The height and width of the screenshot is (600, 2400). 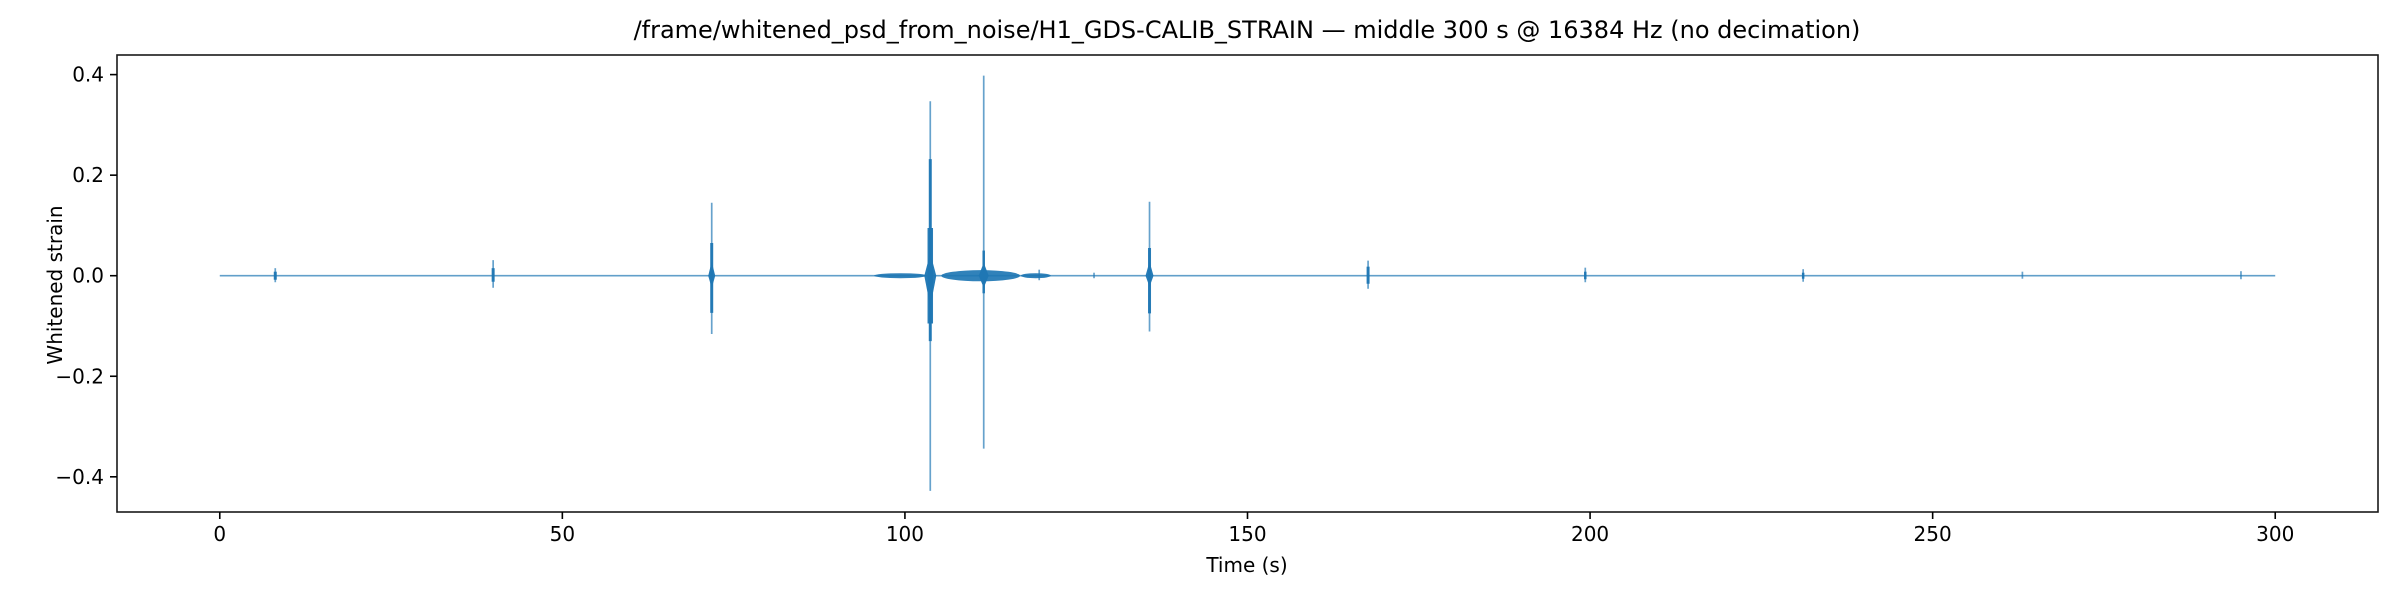 What do you see at coordinates (88, 75) in the screenshot?
I see `y-tick-label: 0.4` at bounding box center [88, 75].